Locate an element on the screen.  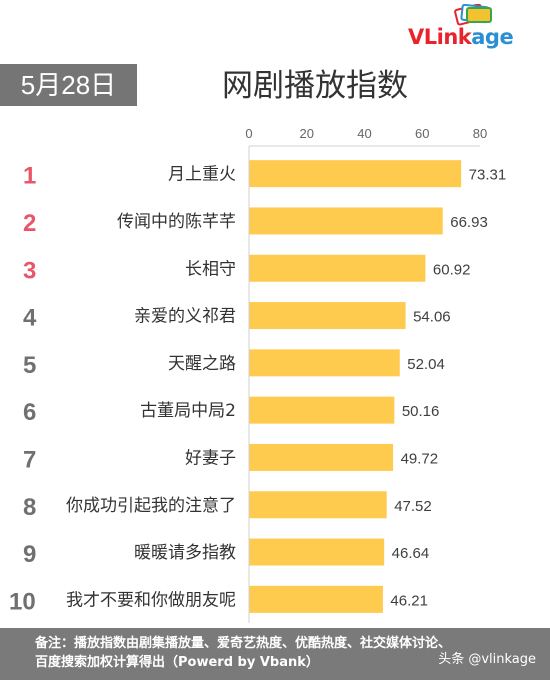
logo-text-part3: age is located at coordinates (492, 37).